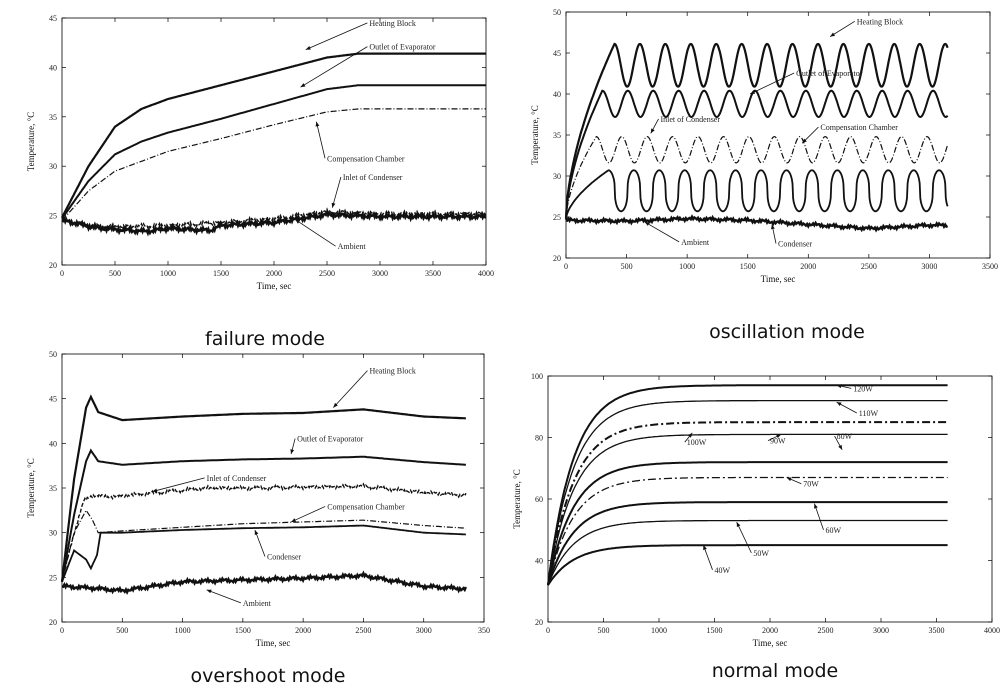 The height and width of the screenshot is (691, 1008). What do you see at coordinates (937, 630) in the screenshot?
I see `x-tick-label: 3500` at bounding box center [937, 630].